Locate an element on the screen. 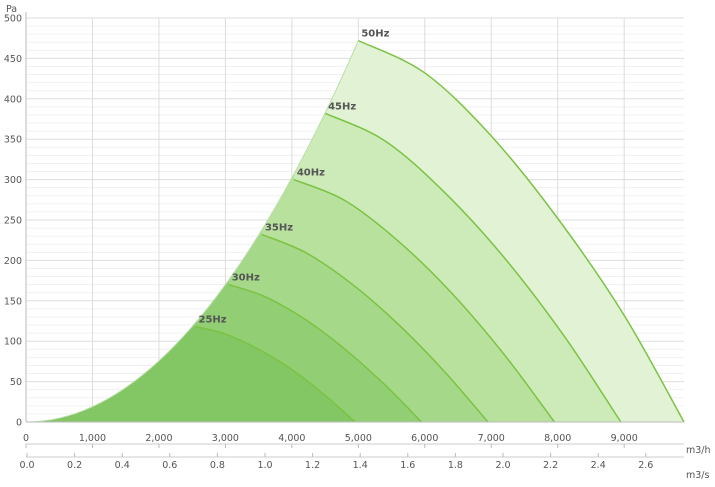 This screenshot has height=487, width=715. x-tick-label: 9,000 is located at coordinates (624, 438).